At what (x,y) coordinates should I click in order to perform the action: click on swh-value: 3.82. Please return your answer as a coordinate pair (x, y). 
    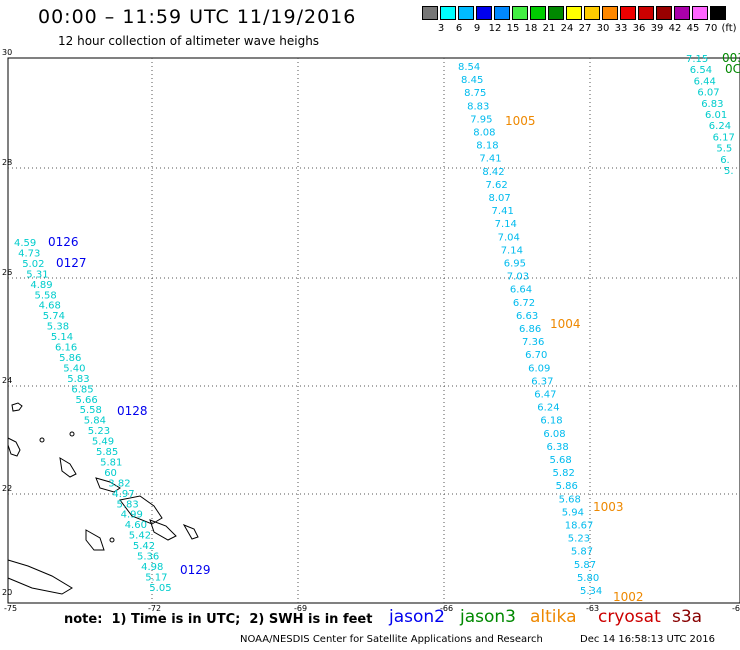
    Looking at the image, I should click on (119, 483).